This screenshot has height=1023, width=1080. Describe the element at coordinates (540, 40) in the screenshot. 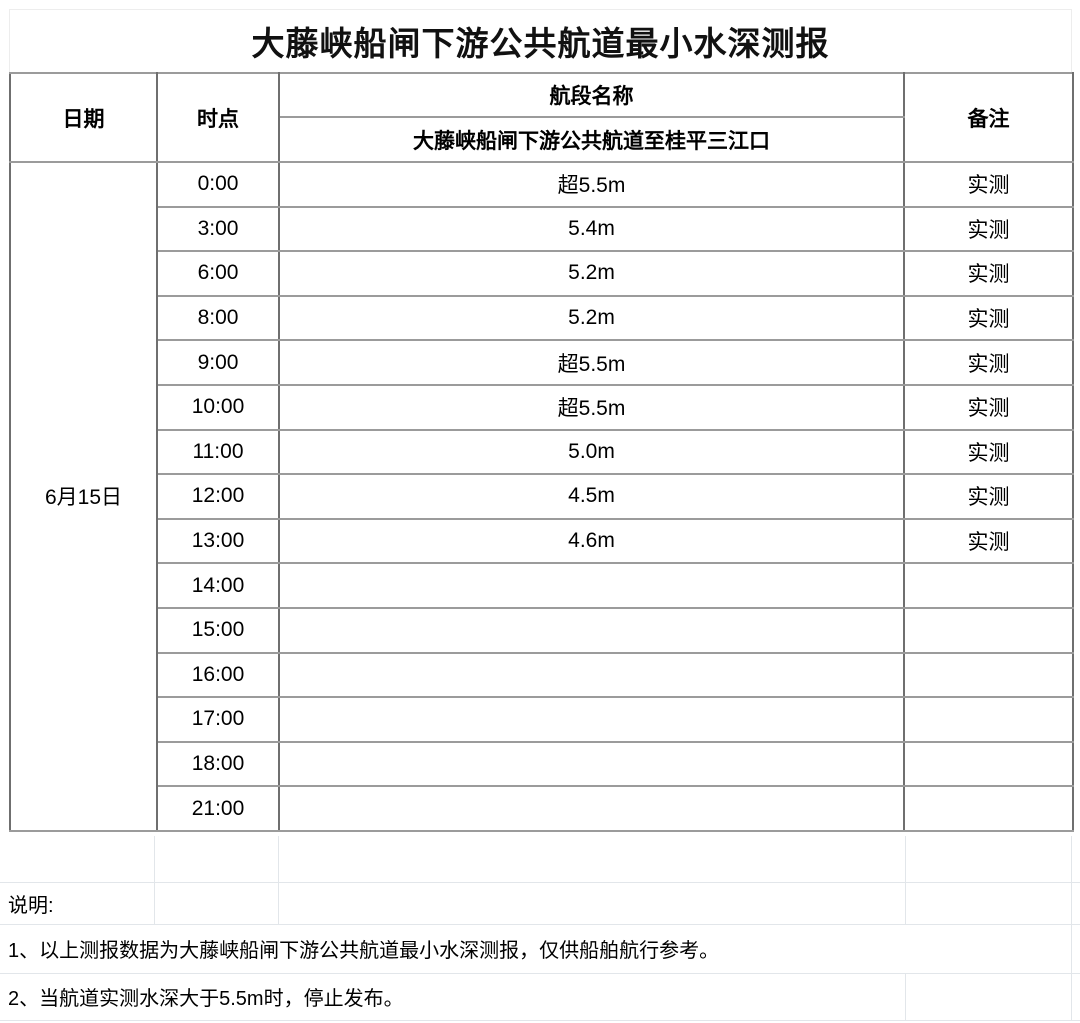

I see `page-title: 大藤峡船闸下游公共航道最小水深测报` at that location.